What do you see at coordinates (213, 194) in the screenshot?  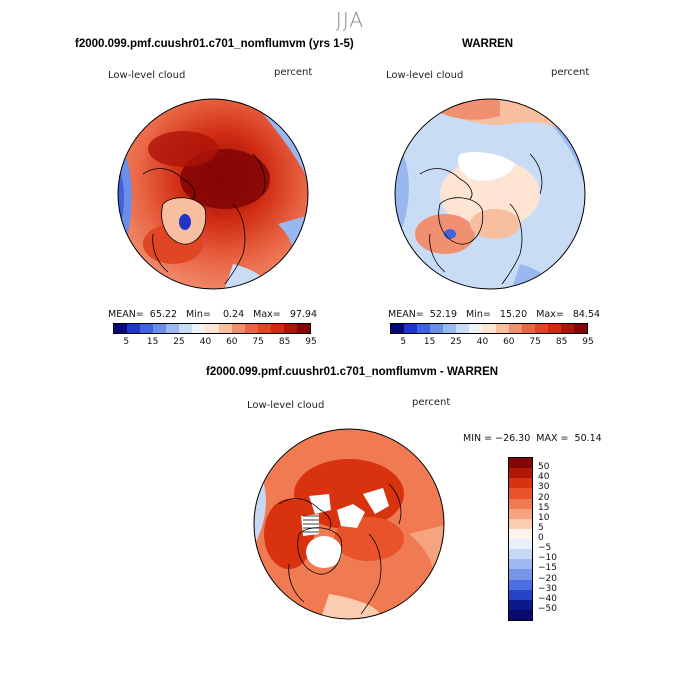 I see `panel1-polar-map` at bounding box center [213, 194].